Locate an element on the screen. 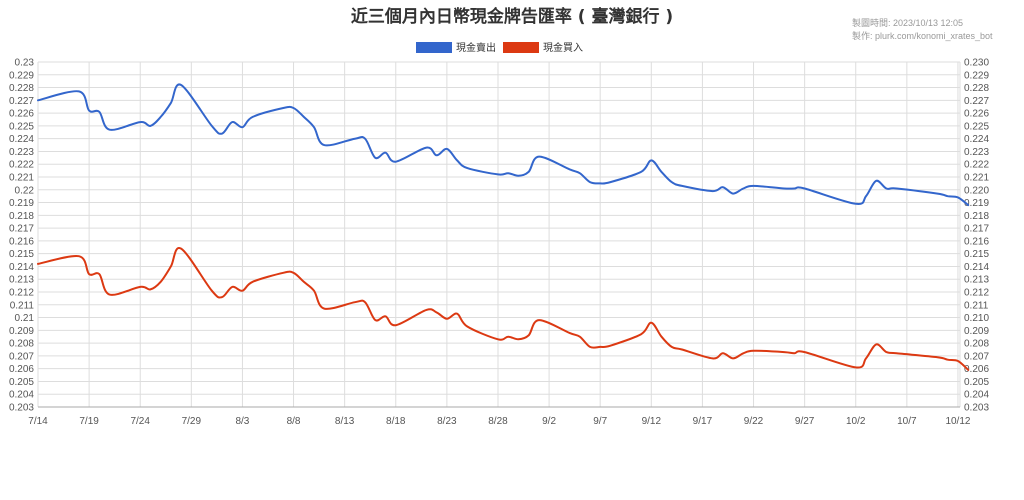  y-tick-label-right: 0.203 is located at coordinates (976, 408).